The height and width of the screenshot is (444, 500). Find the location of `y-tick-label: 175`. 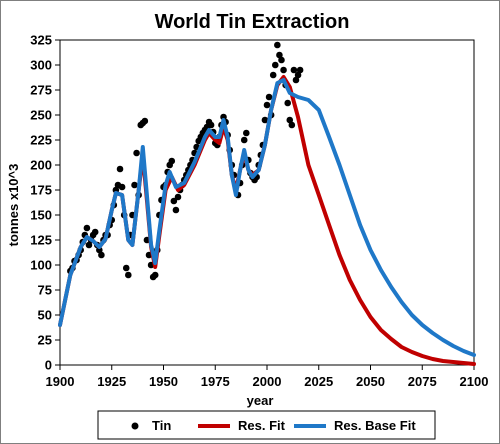

y-tick-label: 175 is located at coordinates (41, 190).